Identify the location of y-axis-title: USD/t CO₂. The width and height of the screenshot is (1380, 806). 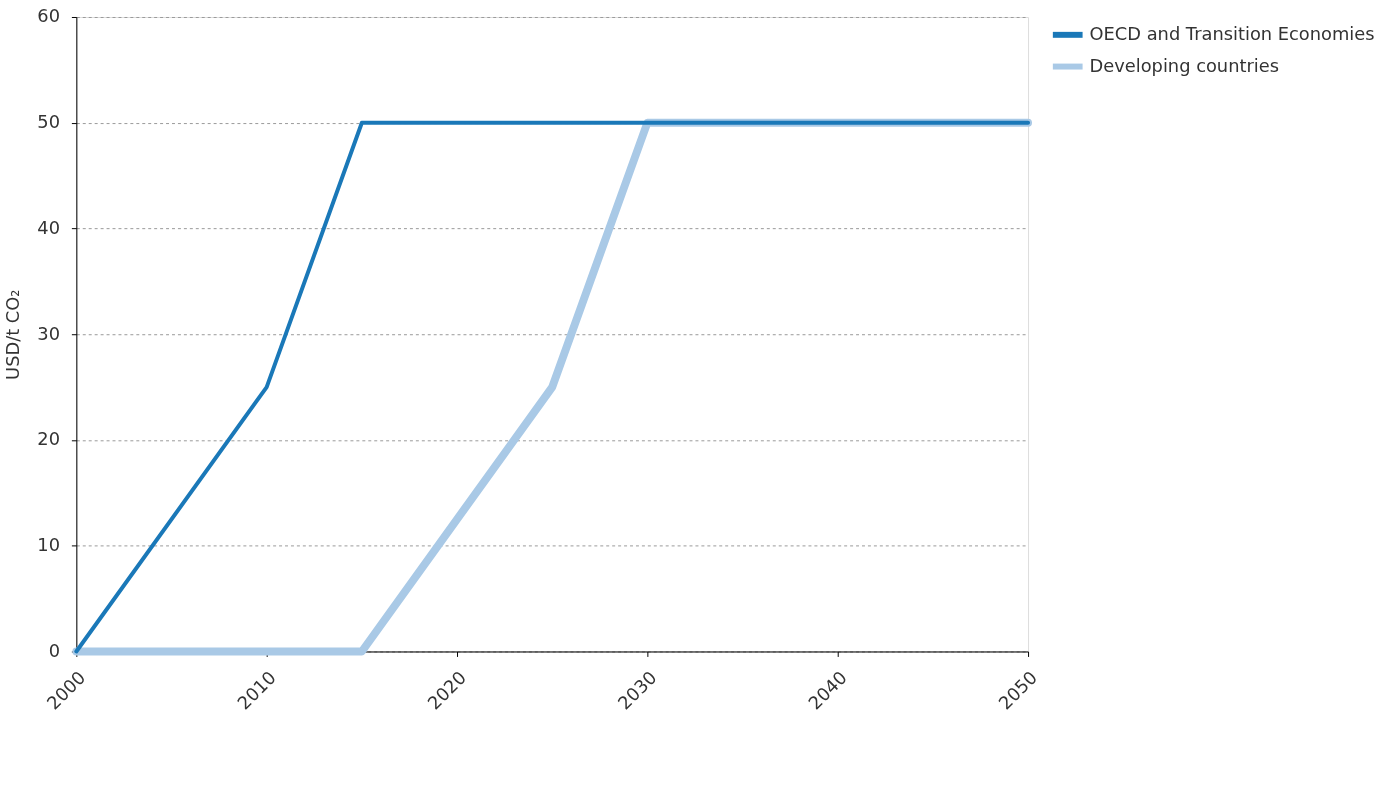
(13, 334).